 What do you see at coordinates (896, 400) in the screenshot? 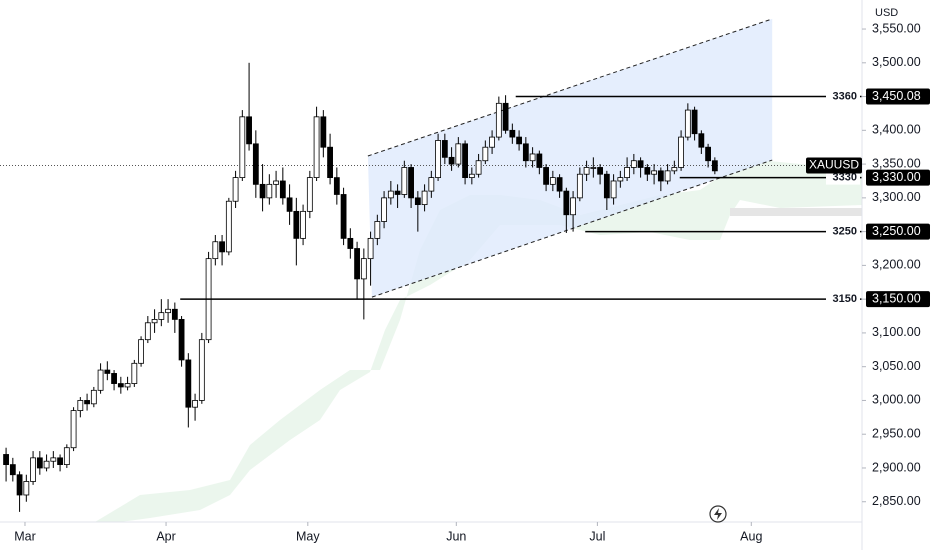
I see `y-tick-label: 3,000.00` at bounding box center [896, 400].